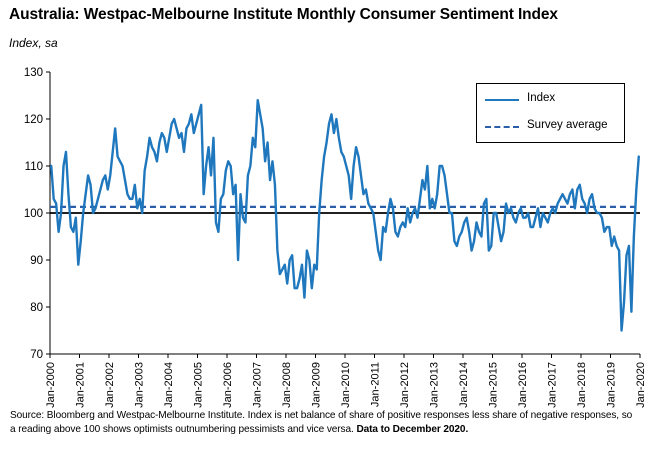 The image size is (650, 455). I want to click on x-tick-label: Jan-2002, so click(110, 385).